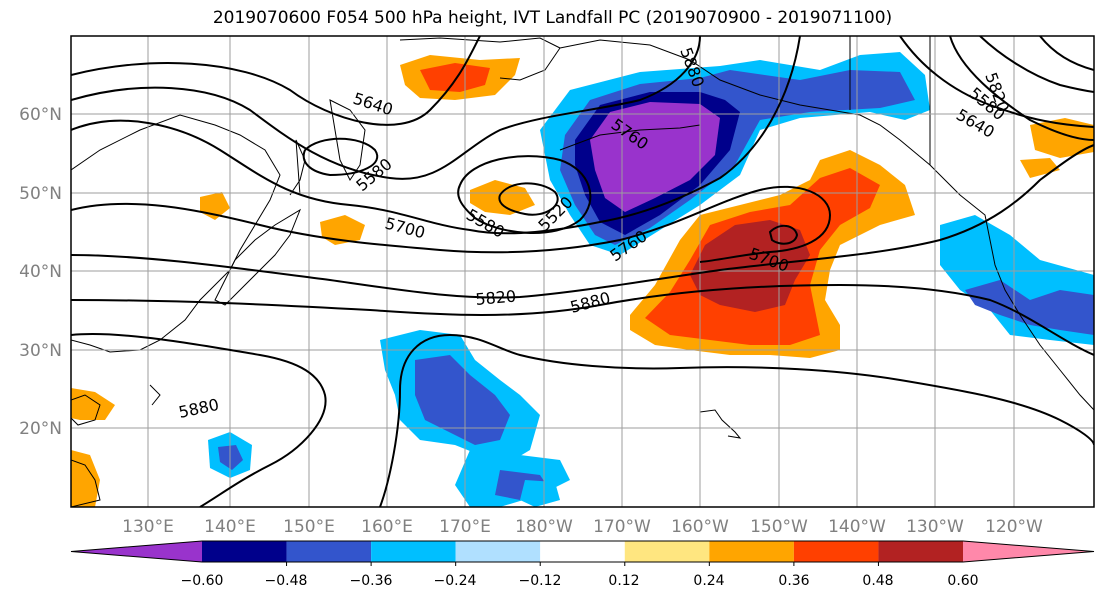 The image size is (1105, 601). I want to click on colorbar-tick-label: 0.12, so click(623, 581).